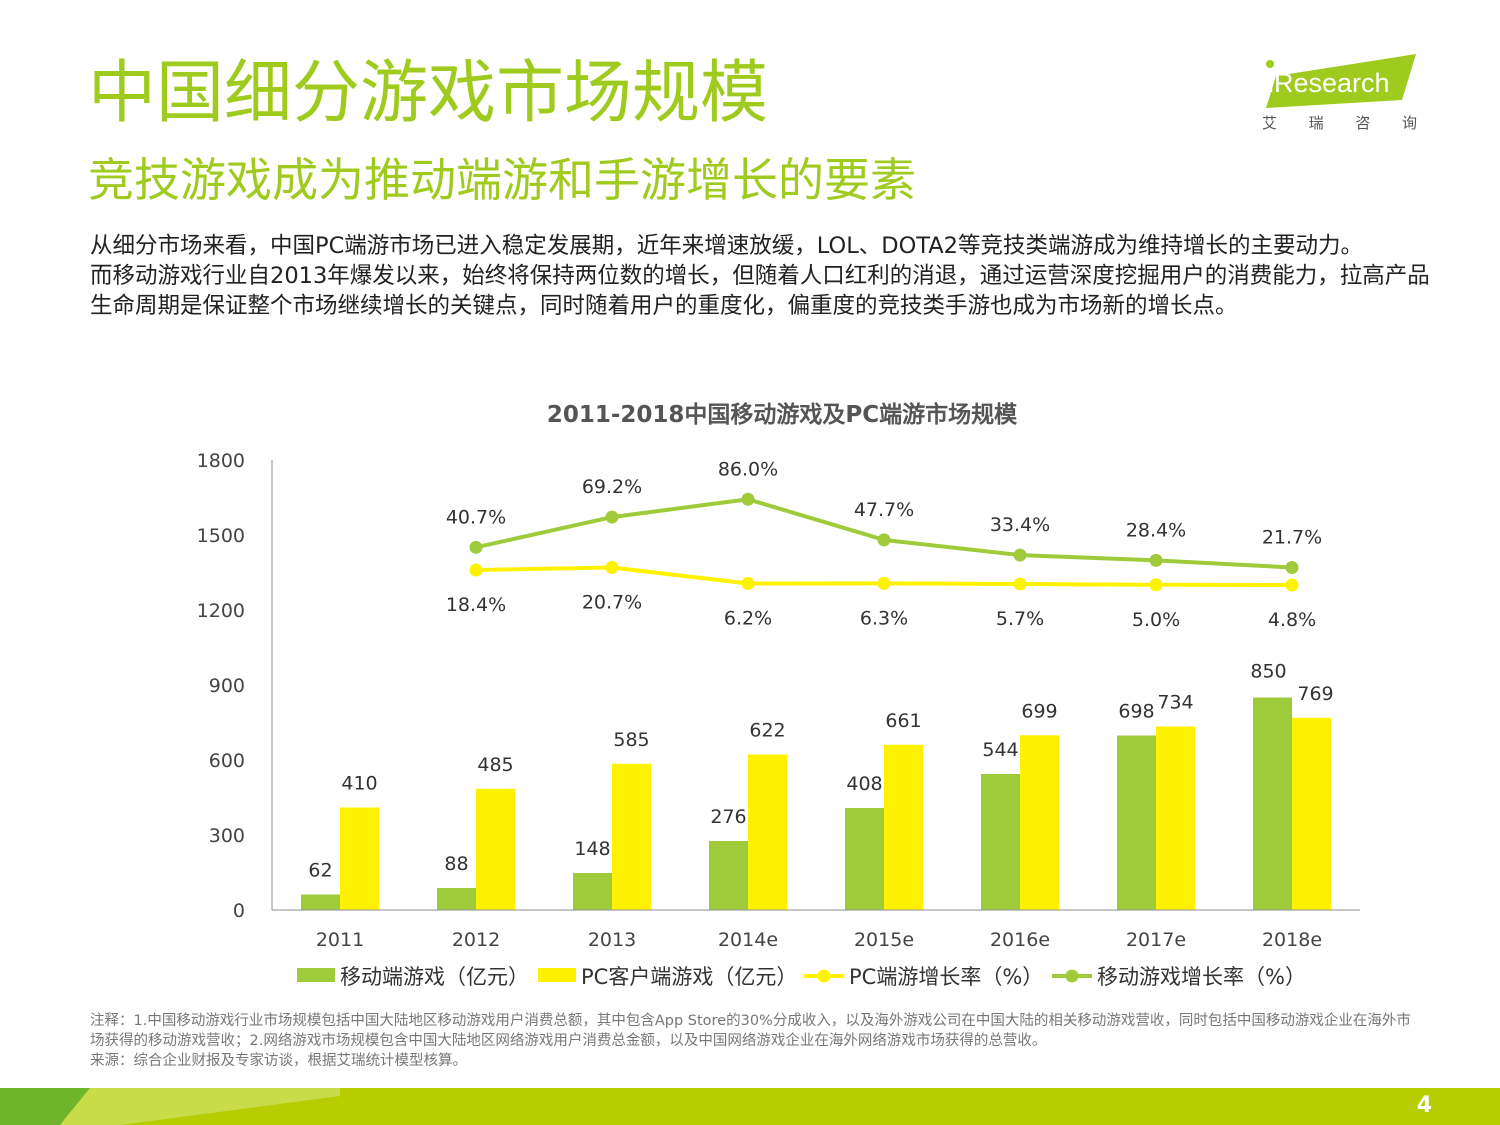  What do you see at coordinates (1292, 538) in the screenshot?
I see `mobile-growth-label: 21.7%` at bounding box center [1292, 538].